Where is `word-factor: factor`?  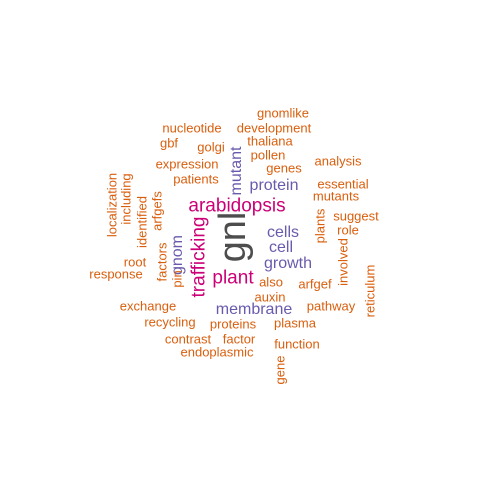 word-factor: factor is located at coordinates (239, 339).